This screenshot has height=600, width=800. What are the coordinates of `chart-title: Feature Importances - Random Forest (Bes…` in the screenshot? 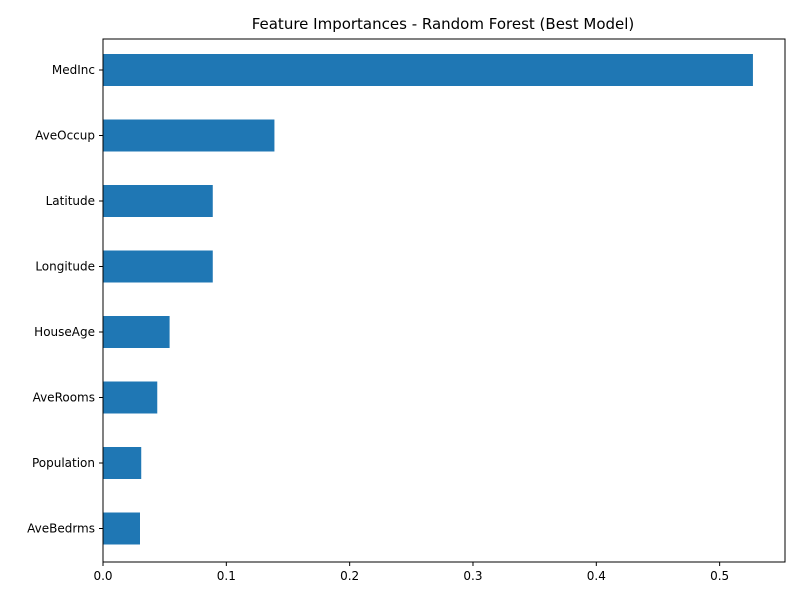 It's located at (443, 24).